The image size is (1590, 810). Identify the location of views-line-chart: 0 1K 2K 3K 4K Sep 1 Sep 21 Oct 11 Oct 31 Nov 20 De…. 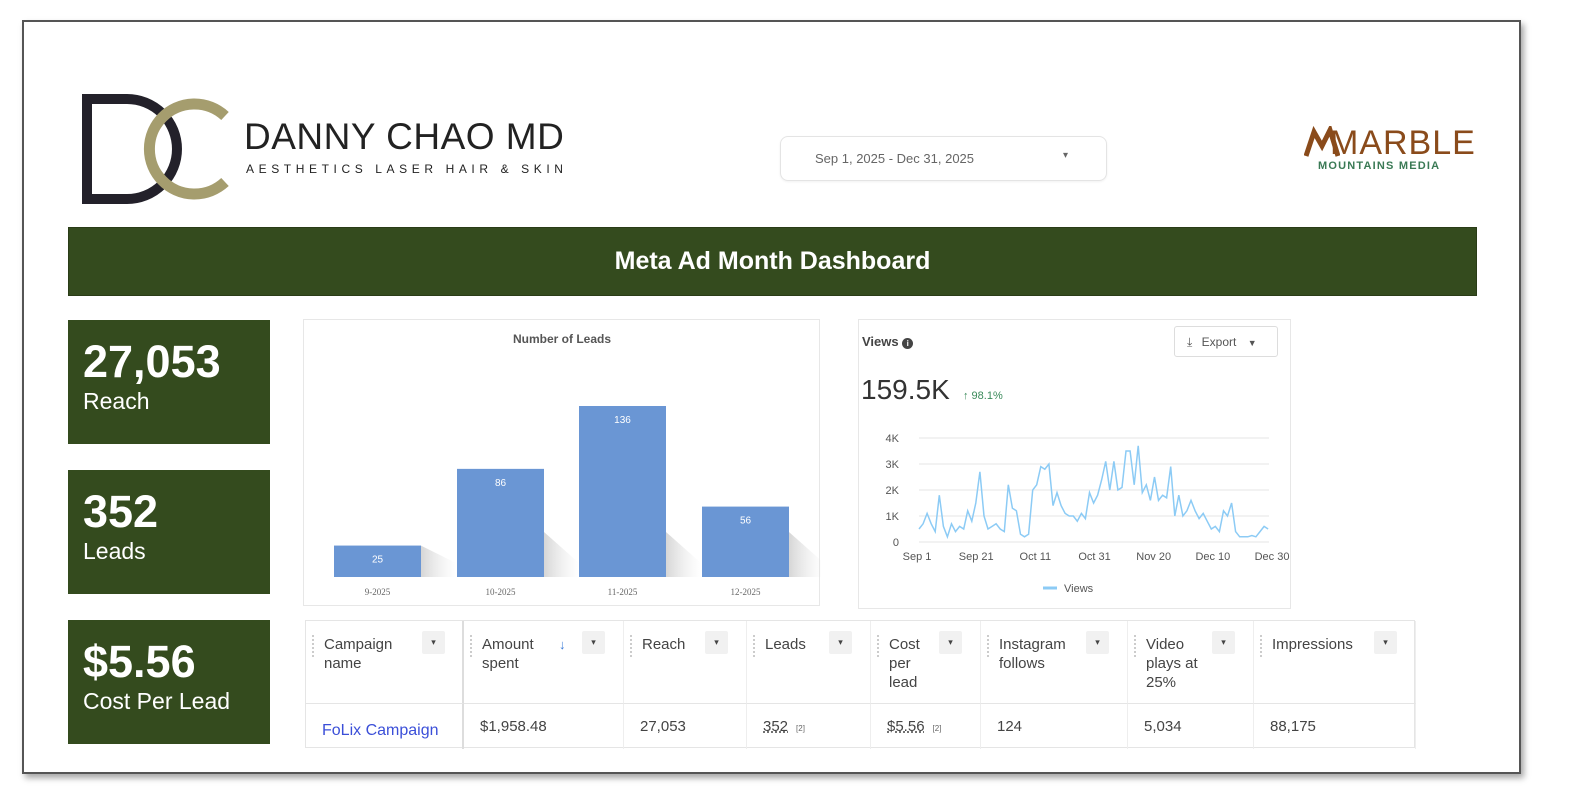
(1088, 514).